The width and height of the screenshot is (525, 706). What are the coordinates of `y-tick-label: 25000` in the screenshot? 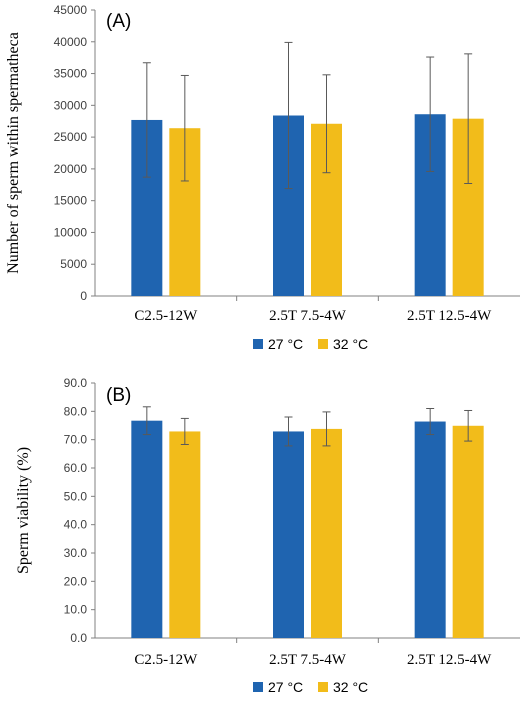 It's located at (71, 137).